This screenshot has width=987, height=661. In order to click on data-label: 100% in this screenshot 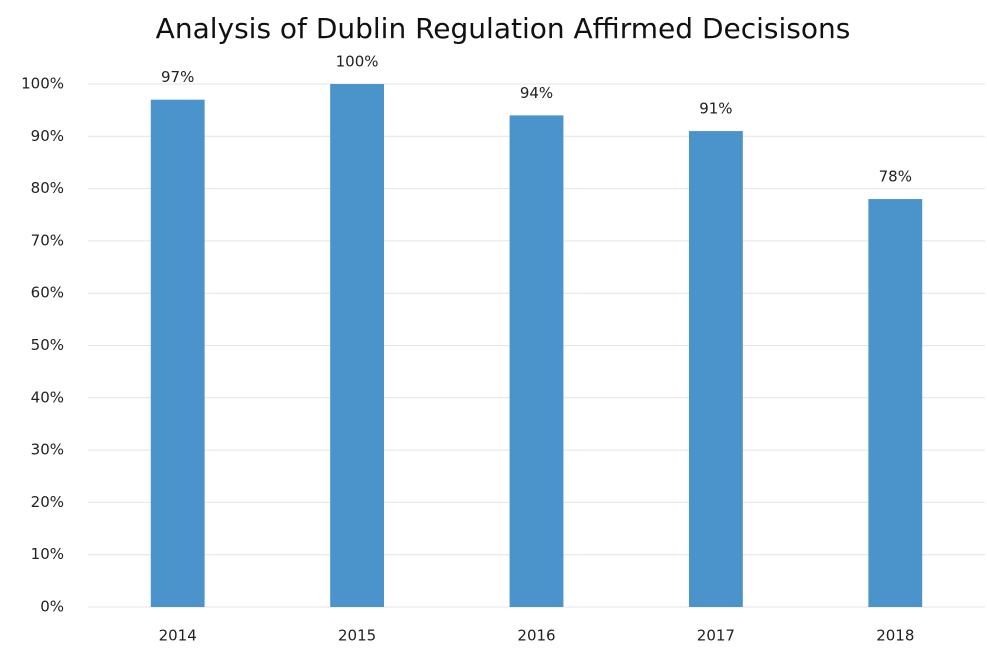, I will do `click(357, 62)`.